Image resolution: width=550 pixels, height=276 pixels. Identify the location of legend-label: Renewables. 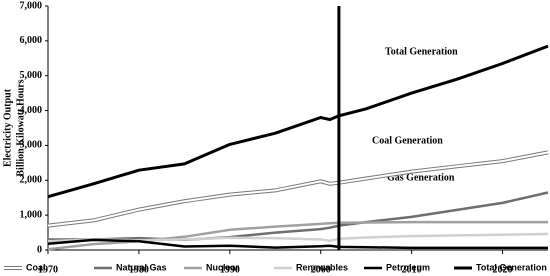
(322, 267).